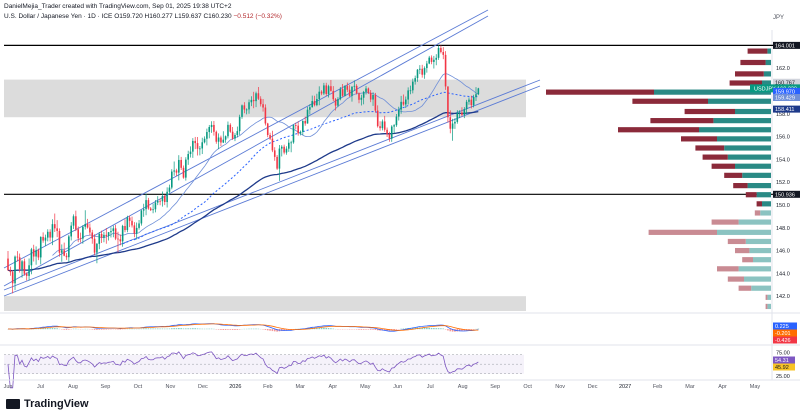 Image resolution: width=800 pixels, height=420 pixels. I want to click on axis-price-label: 158.411, so click(784, 110).